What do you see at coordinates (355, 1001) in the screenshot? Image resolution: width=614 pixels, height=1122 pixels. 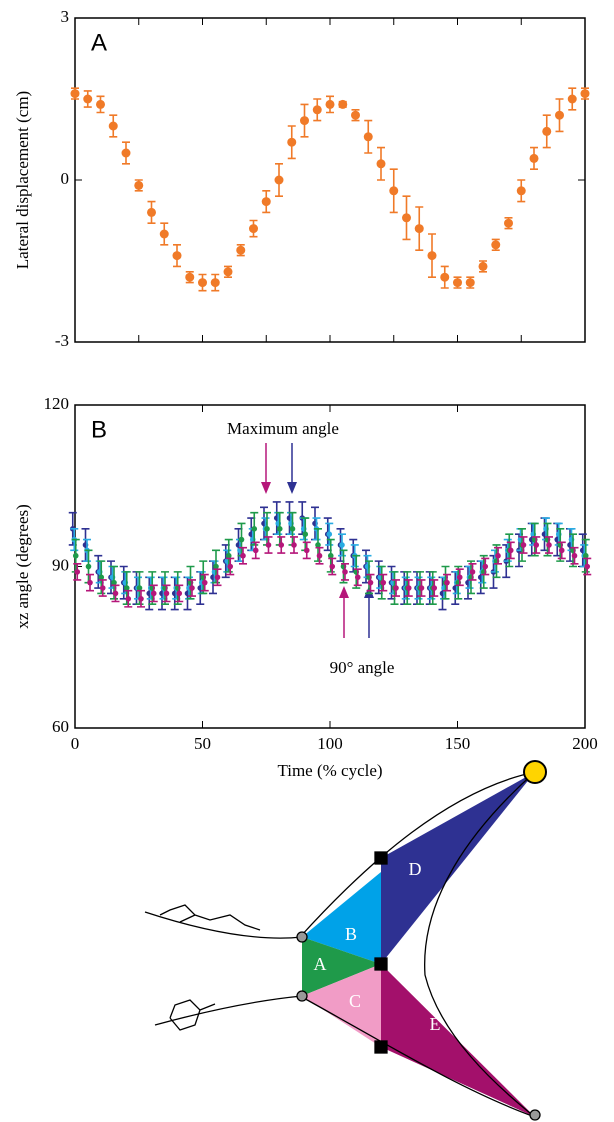 I see `region-label: C` at bounding box center [355, 1001].